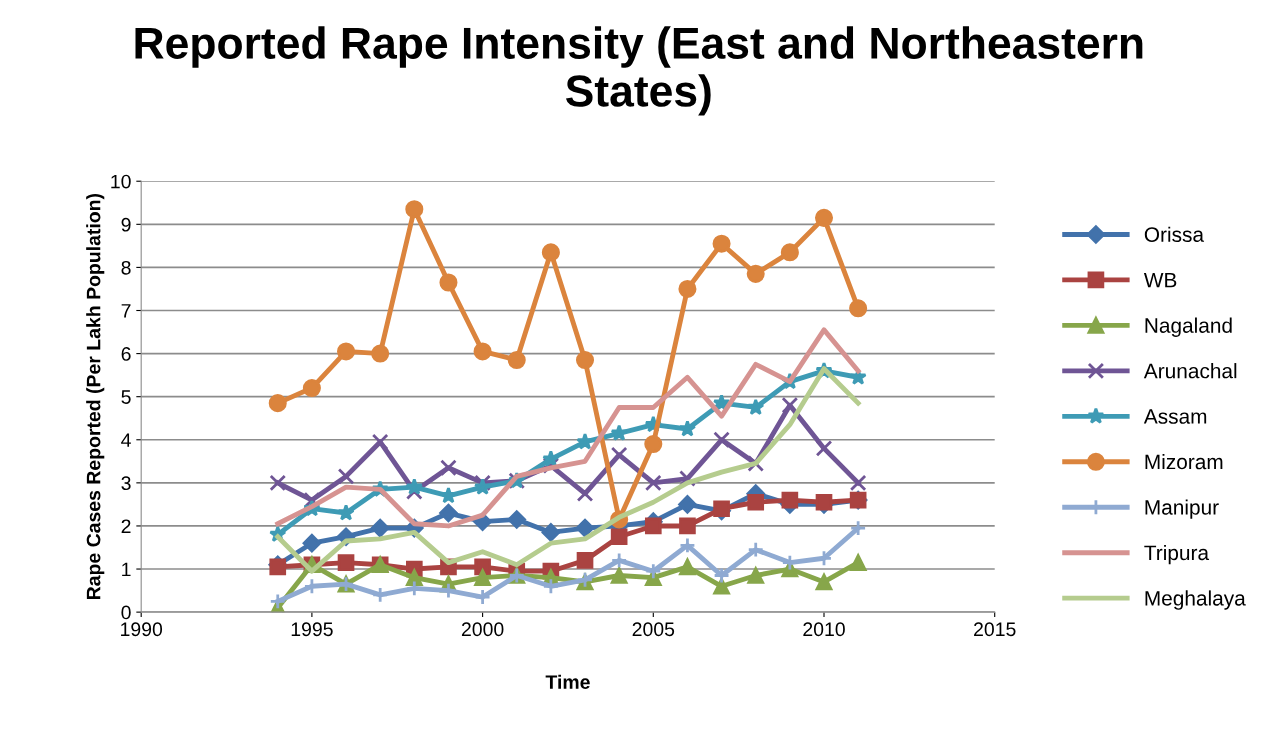  I want to click on x-tick-label: 1990, so click(142, 629).